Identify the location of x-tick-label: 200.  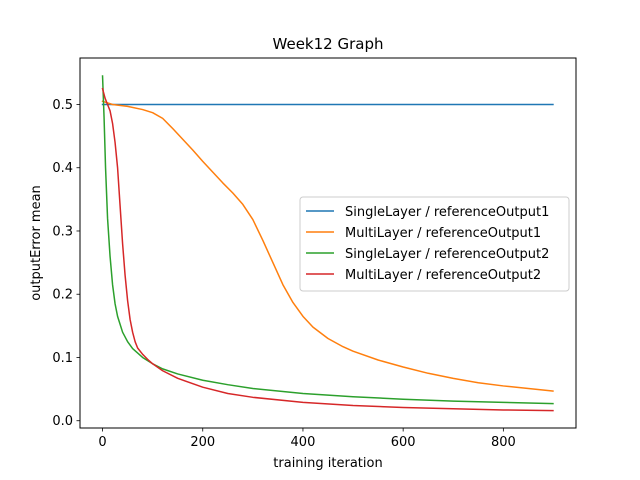
(202, 442).